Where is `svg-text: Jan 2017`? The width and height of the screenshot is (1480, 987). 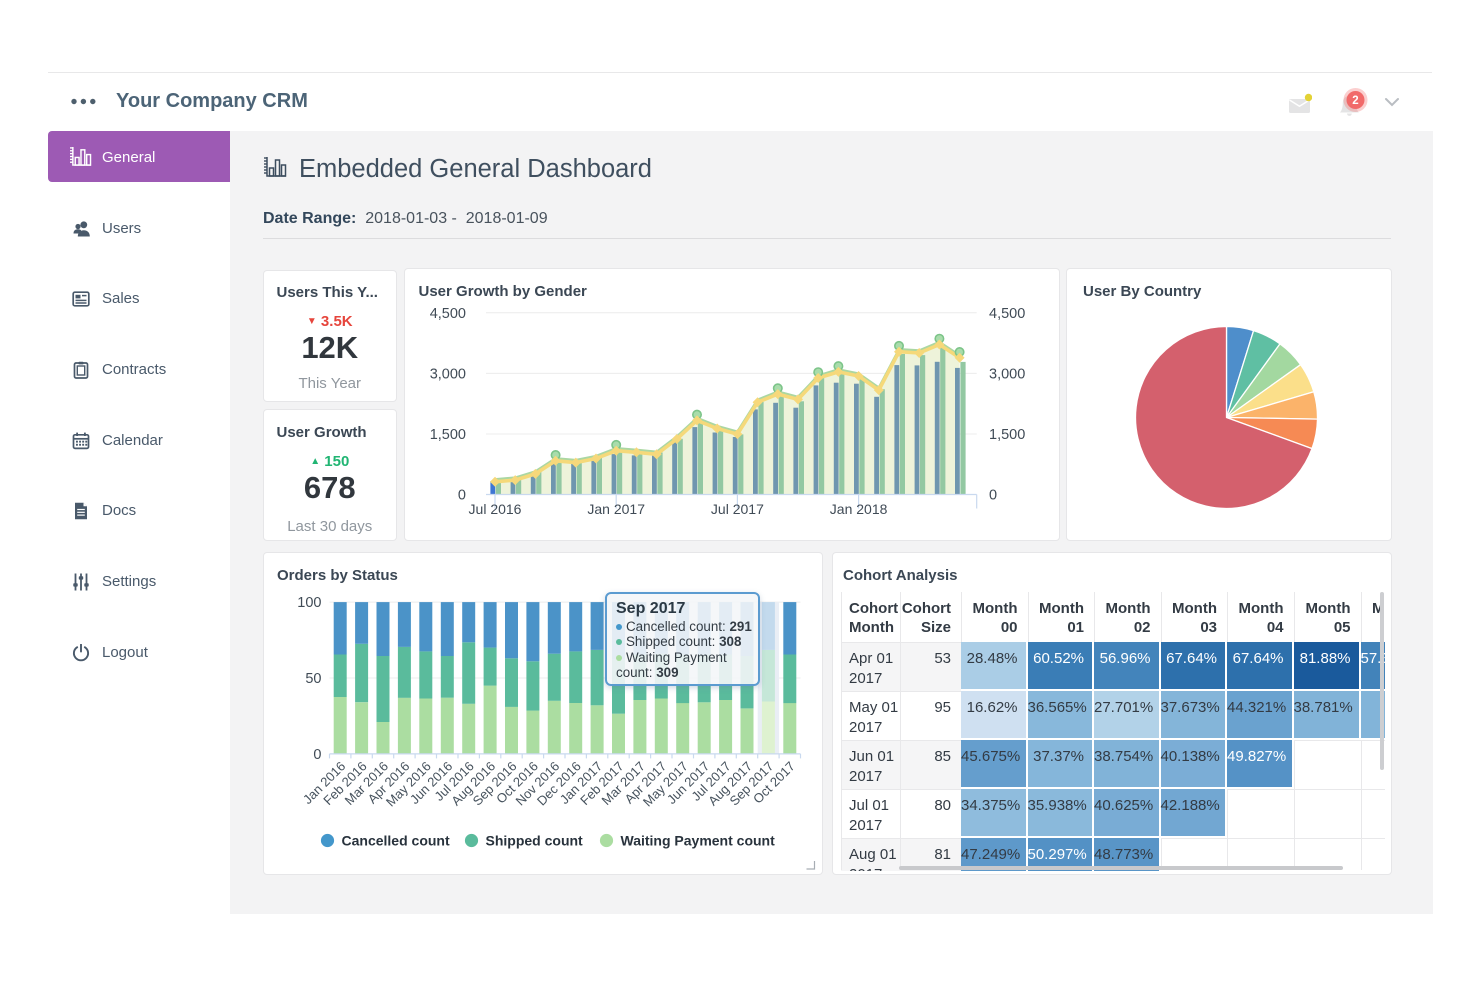 svg-text: Jan 2017 is located at coordinates (616, 509).